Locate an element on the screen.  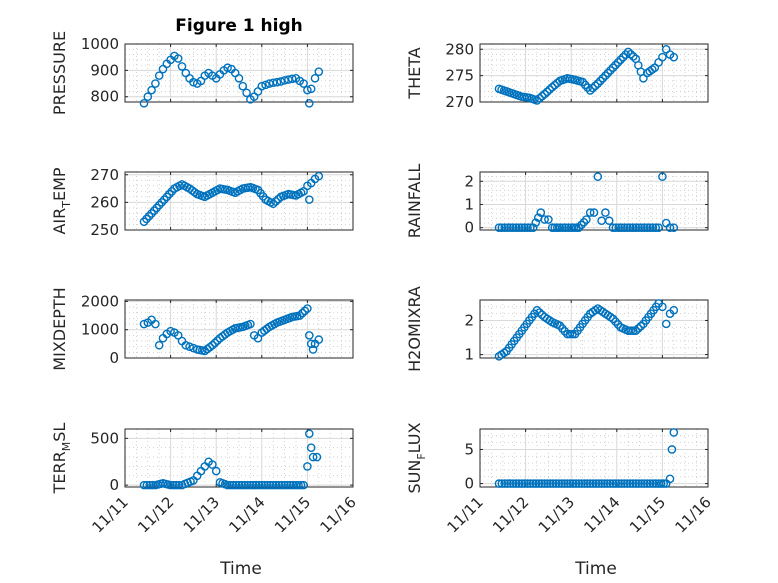
subplot-air-temp: 250 260 270 AIRTEMP is located at coordinates (202, 202).